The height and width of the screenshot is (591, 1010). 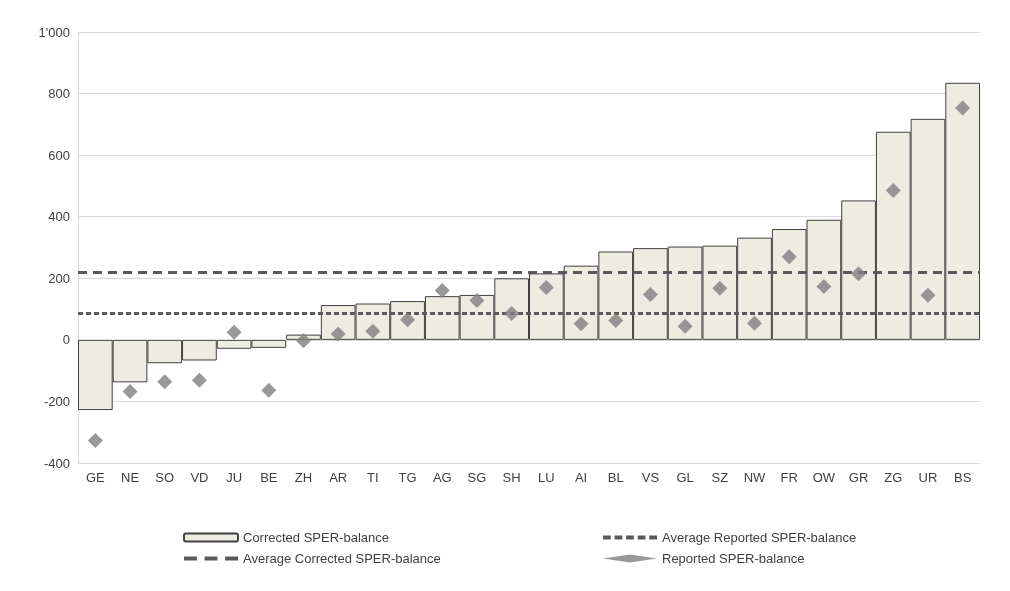 I want to click on x-tick-label: ZG, so click(x=893, y=477).